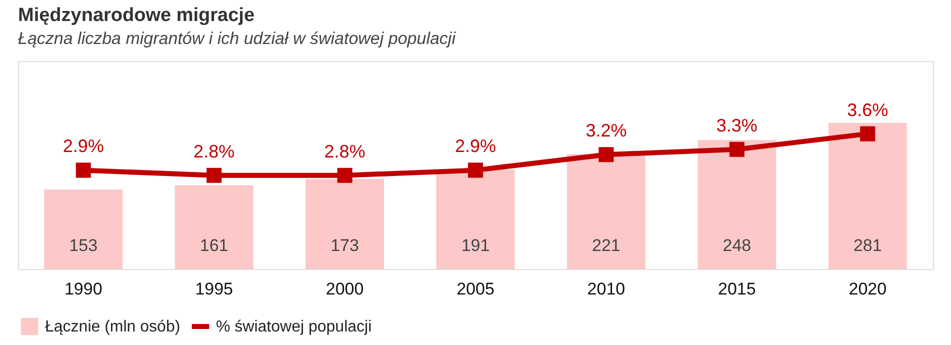 Image resolution: width=951 pixels, height=345 pixels. What do you see at coordinates (606, 245) in the screenshot?
I see `data-label: 221` at bounding box center [606, 245].